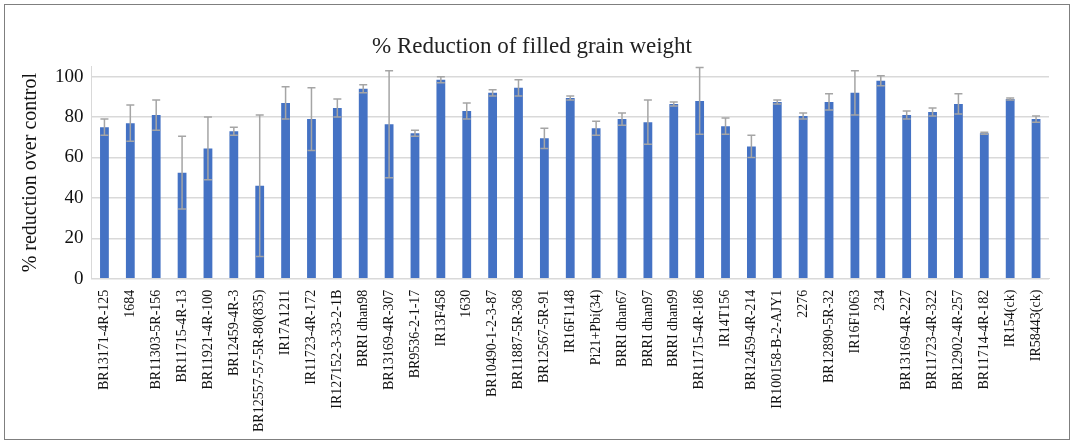 This screenshot has height=446, width=1077. What do you see at coordinates (440, 318) in the screenshot?
I see `x-tick-label: IR13F458` at bounding box center [440, 318].